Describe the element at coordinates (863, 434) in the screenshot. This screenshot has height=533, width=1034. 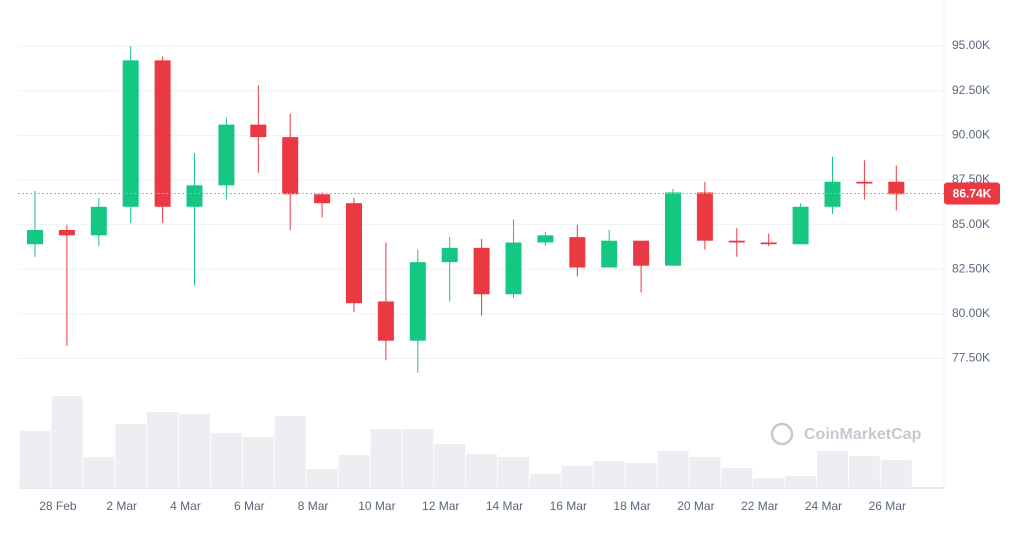
I see `watermark-text: CoinMarketCap` at that location.